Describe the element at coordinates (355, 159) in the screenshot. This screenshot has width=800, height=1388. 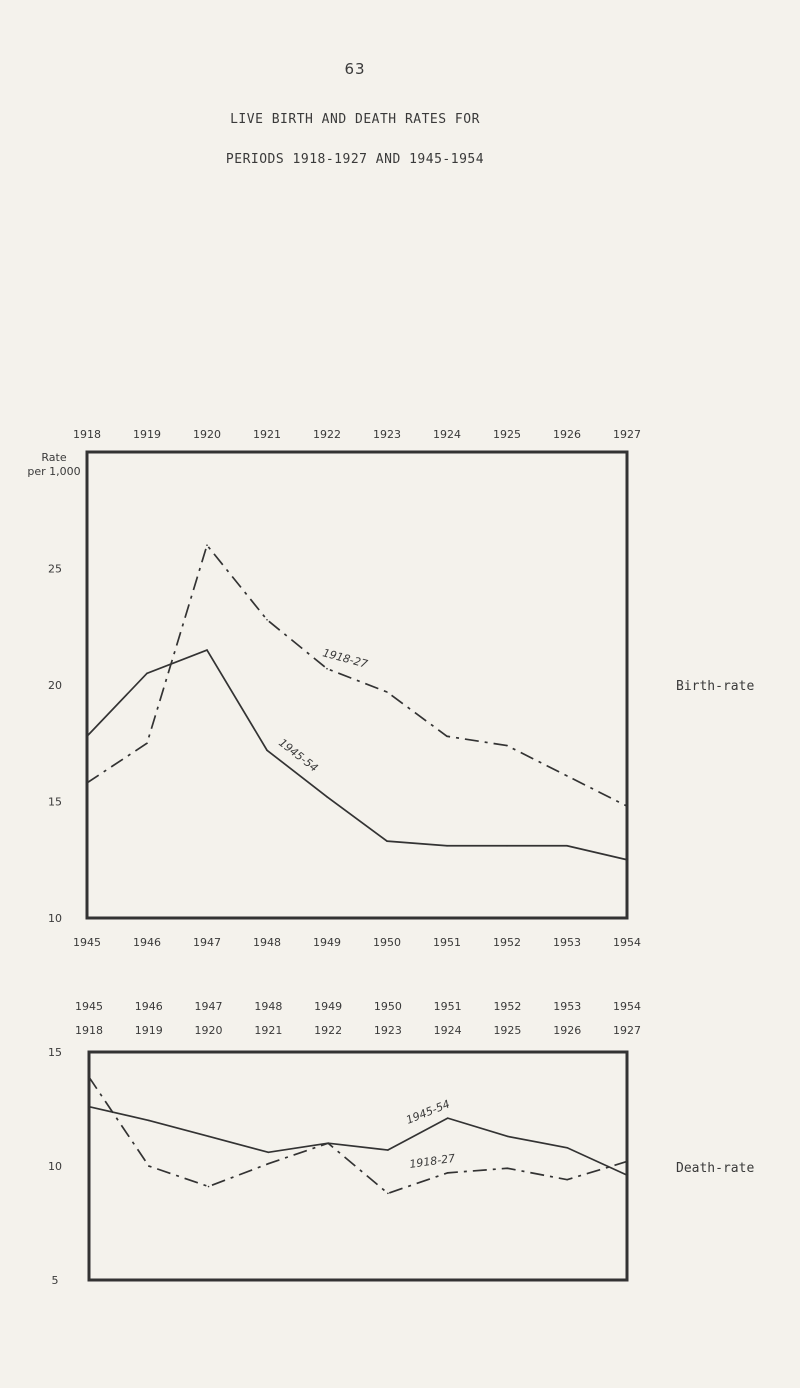
I see `chart-title-line-2: PERIODS 1918-1927 AND 1945-1954` at that location.